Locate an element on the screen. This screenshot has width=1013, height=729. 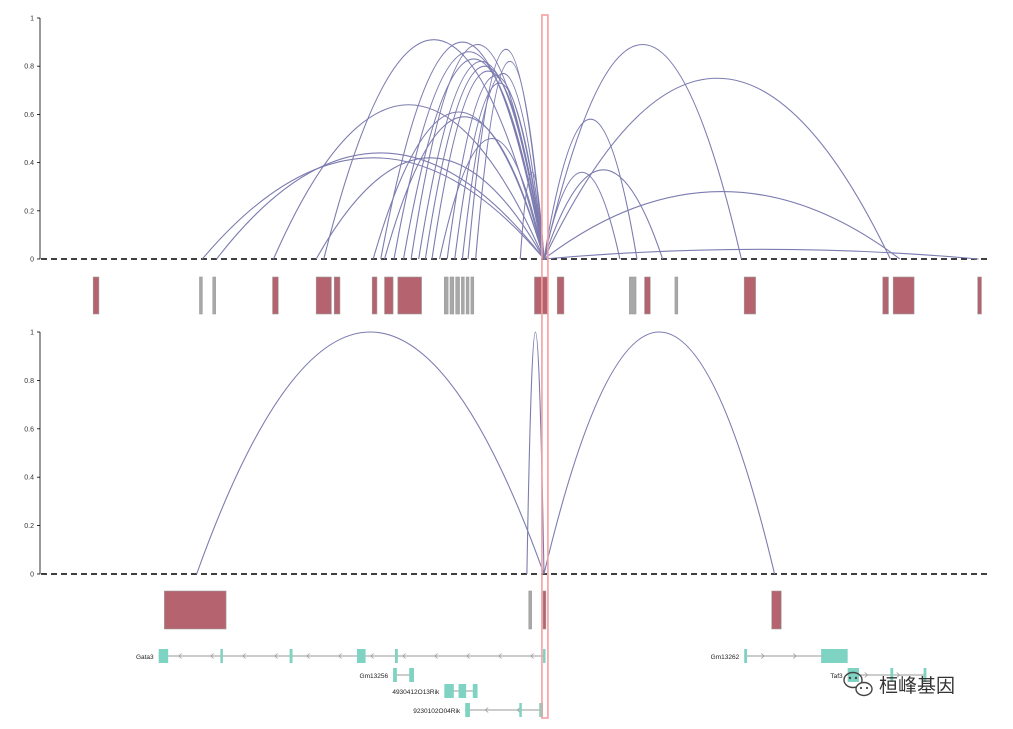
gene-9230102o04rik: 9230102O04Rik is located at coordinates (478, 710).